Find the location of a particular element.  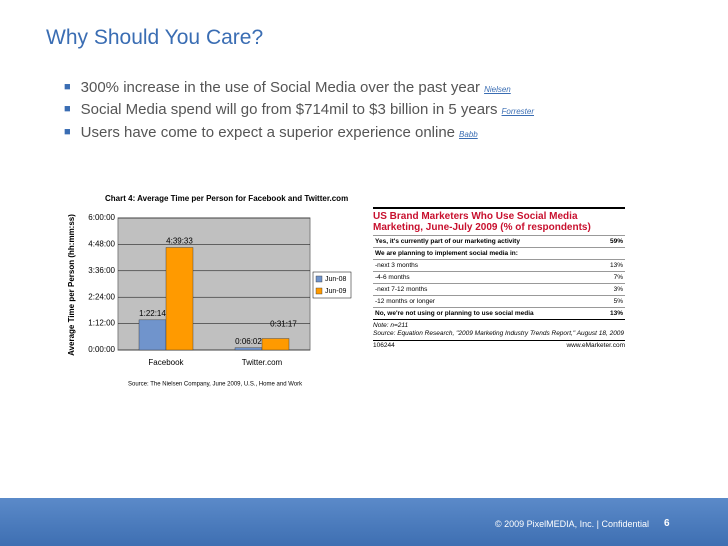

y-tick-label: 3:36:00 is located at coordinates (101, 270).